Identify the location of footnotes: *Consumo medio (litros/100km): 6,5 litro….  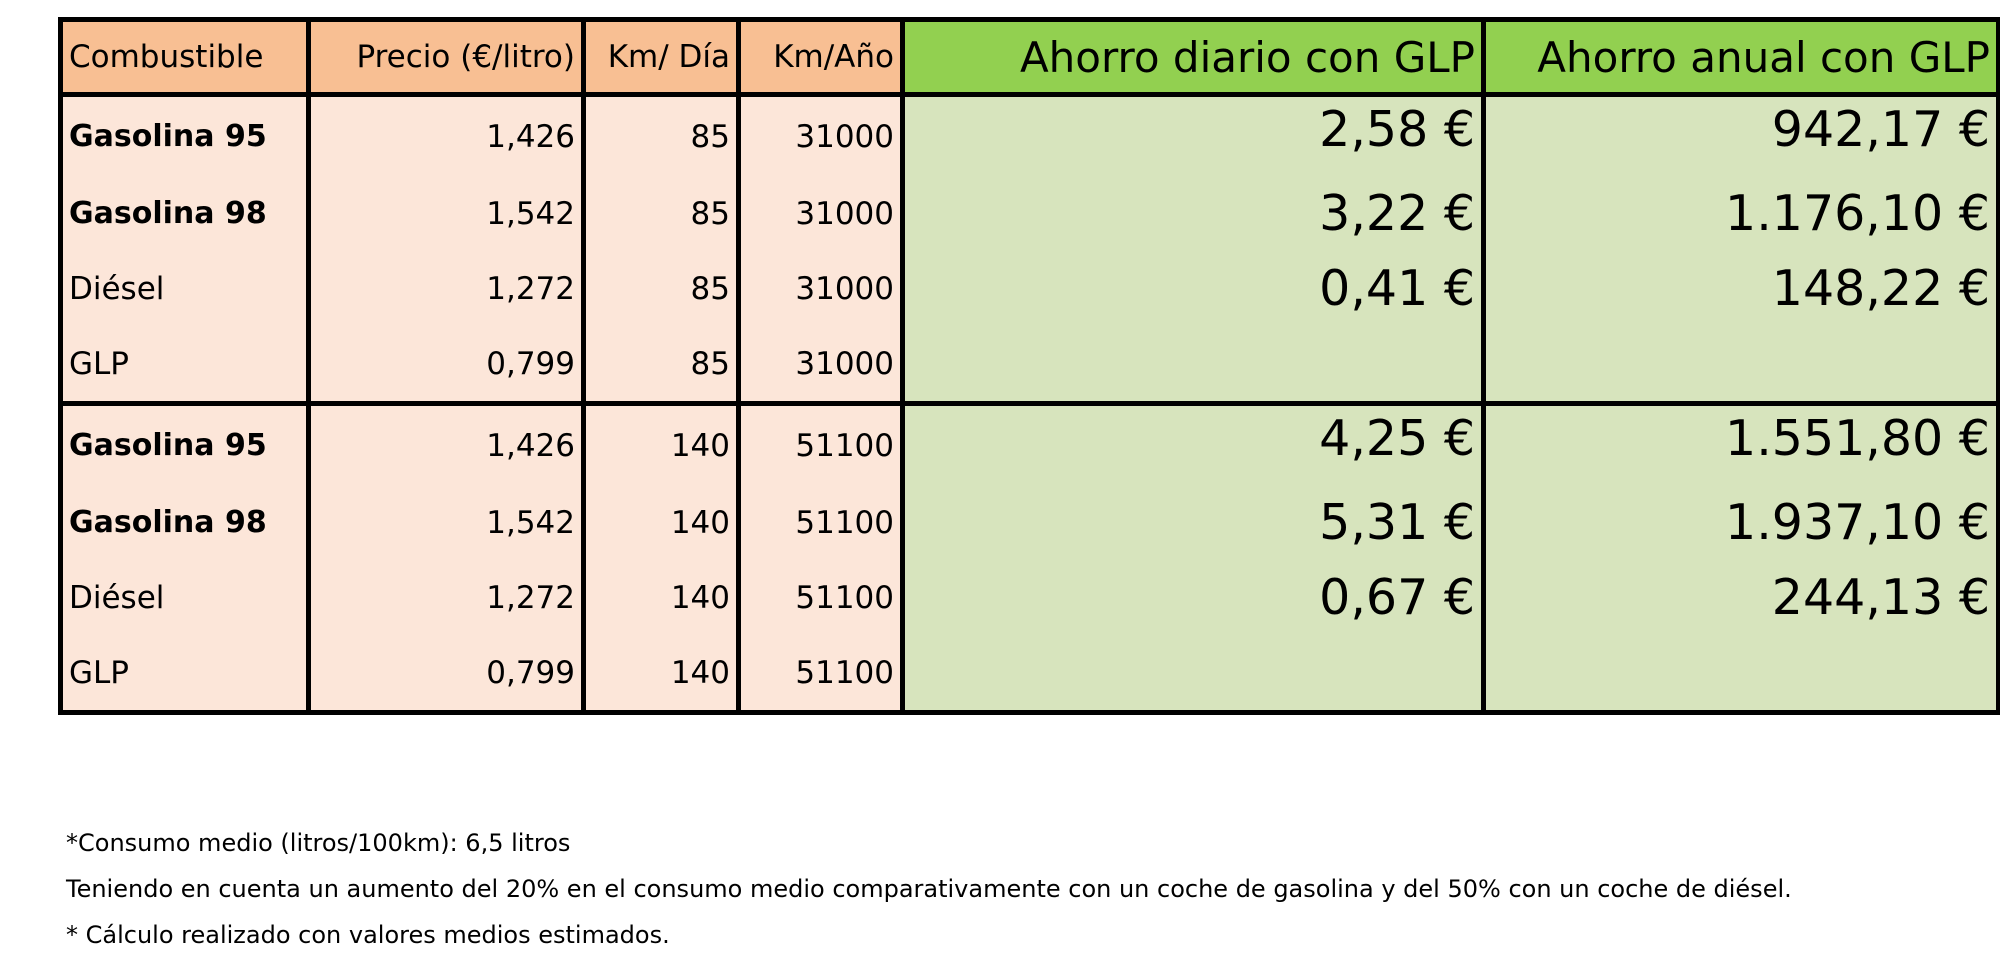
(929, 889).